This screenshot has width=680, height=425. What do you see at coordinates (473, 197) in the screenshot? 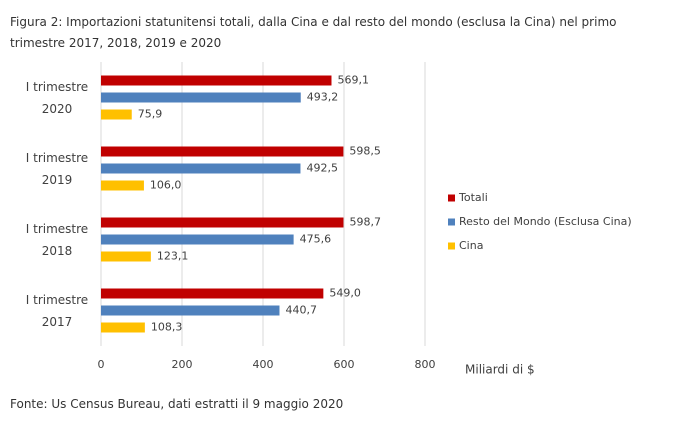
I see `legend-label: Totali` at bounding box center [473, 197].